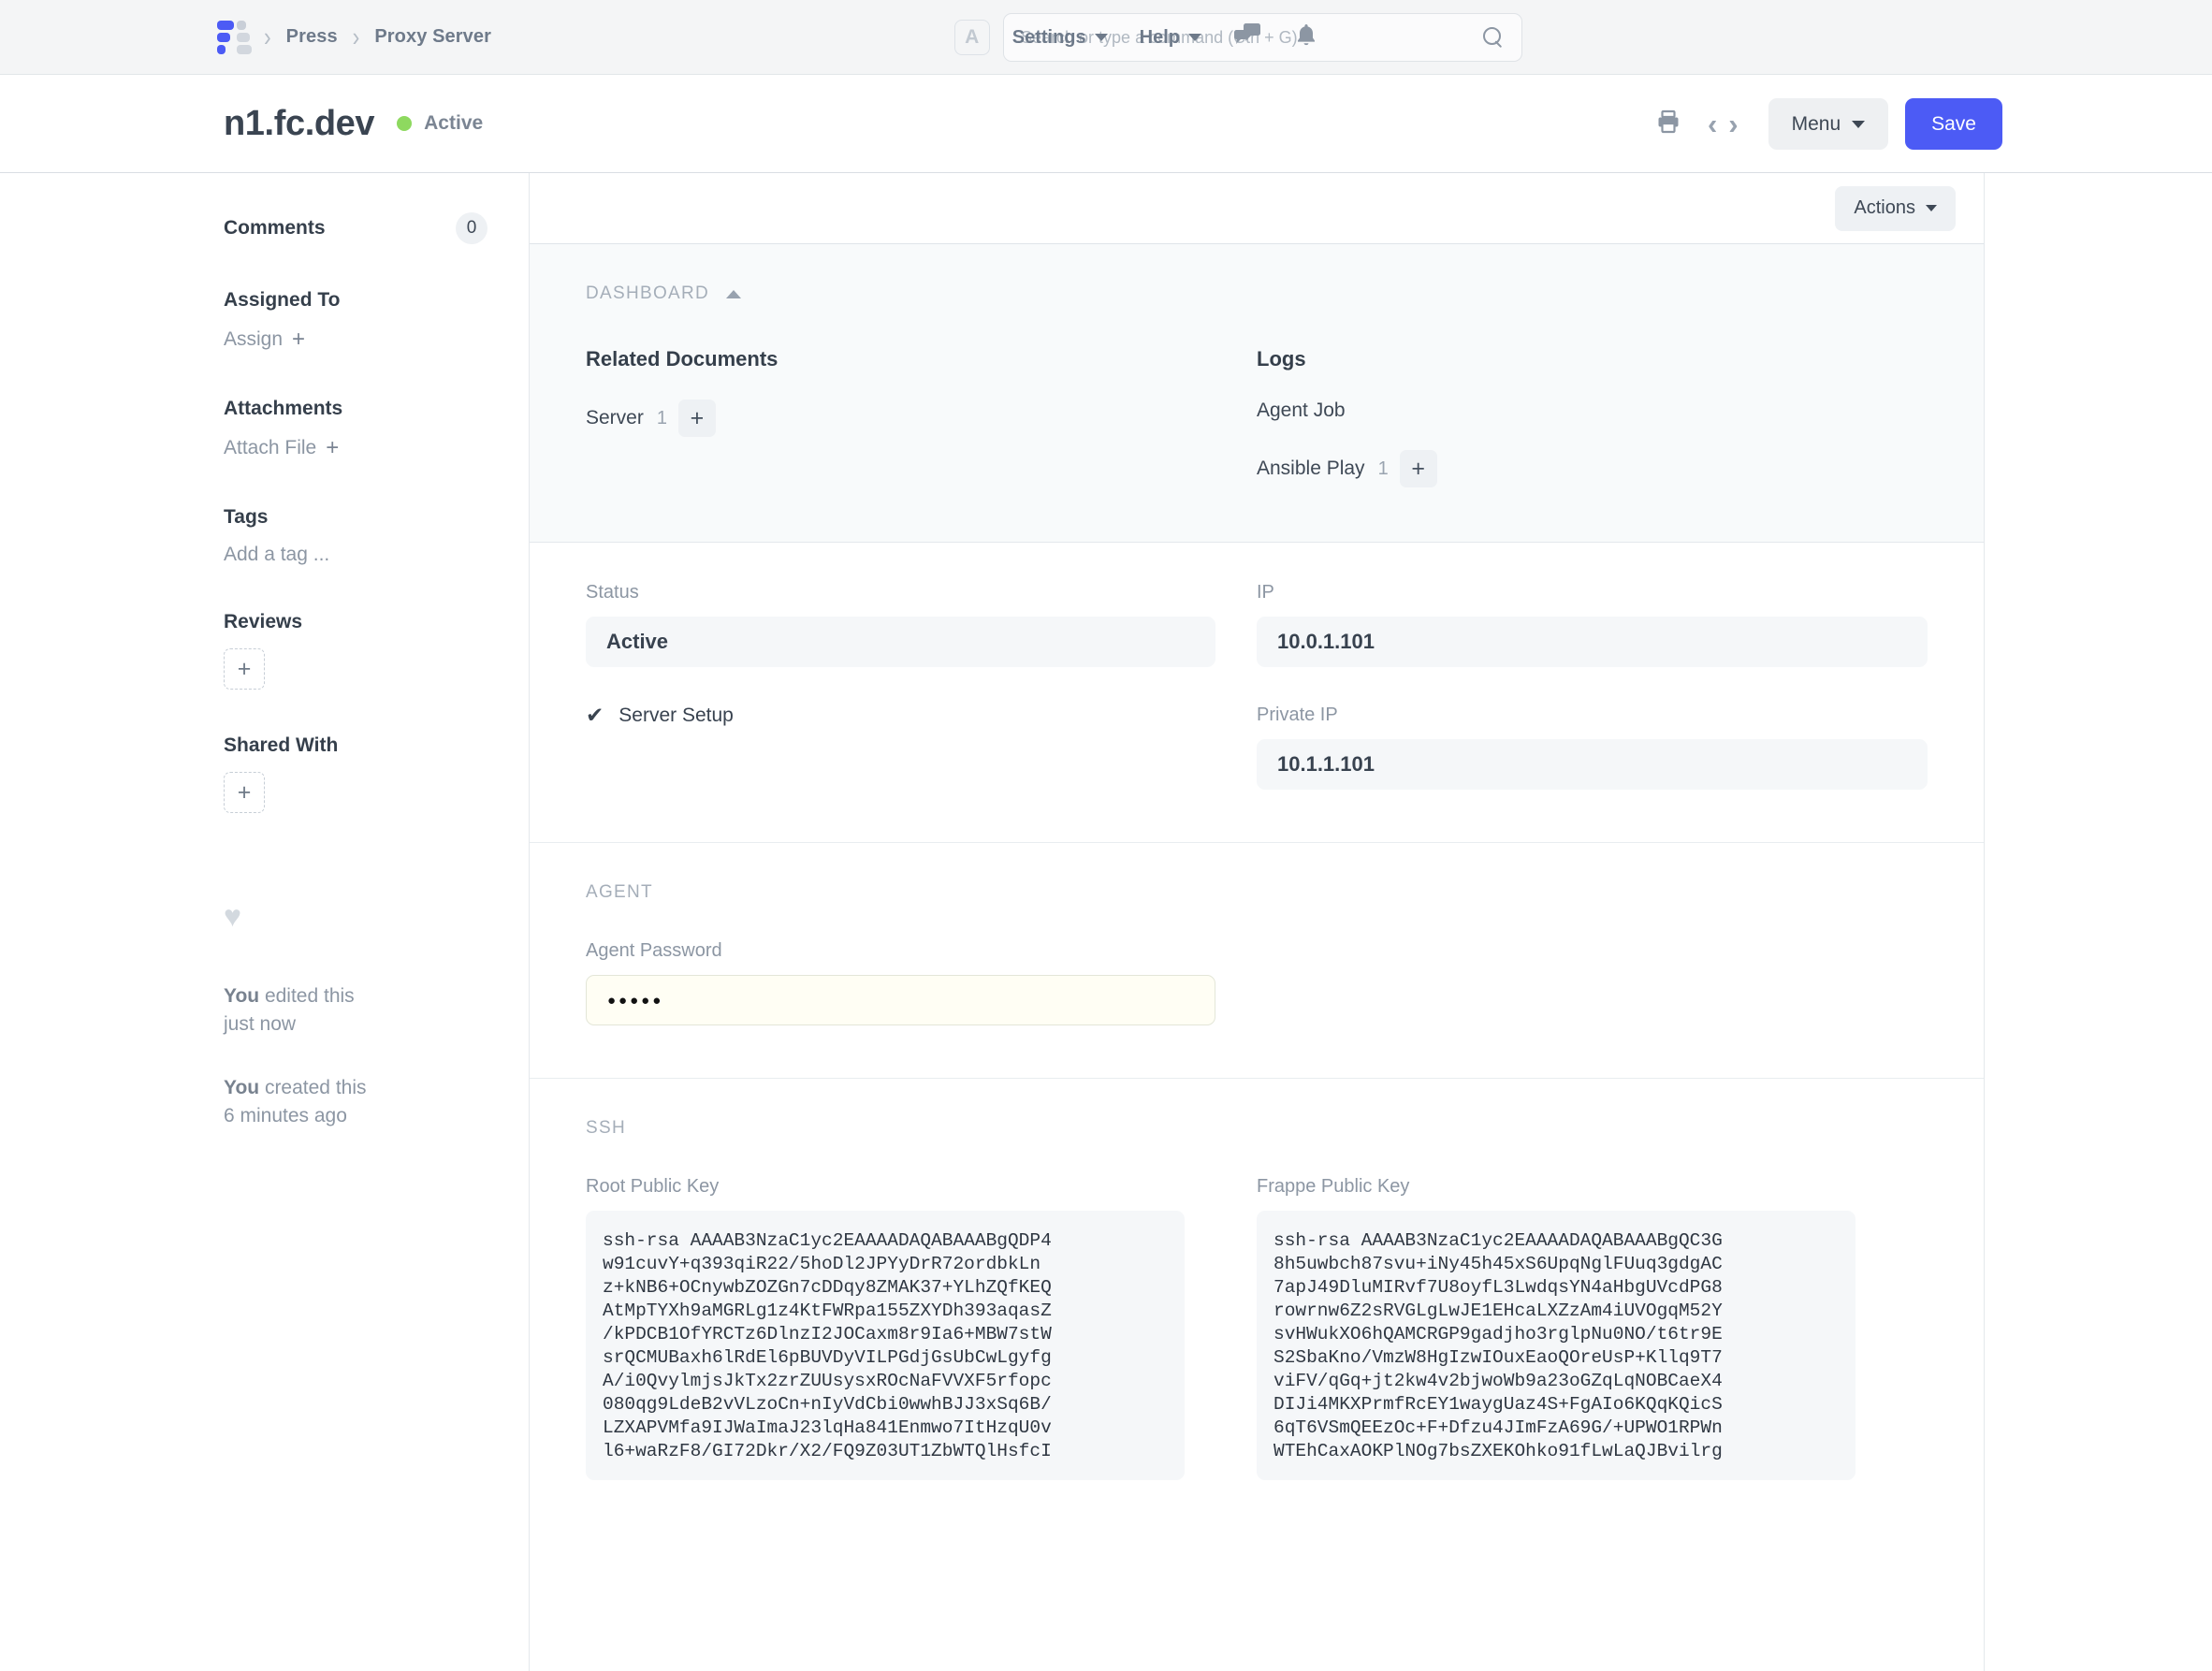 The width and height of the screenshot is (2212, 1671). I want to click on search-icon, so click(1493, 37).